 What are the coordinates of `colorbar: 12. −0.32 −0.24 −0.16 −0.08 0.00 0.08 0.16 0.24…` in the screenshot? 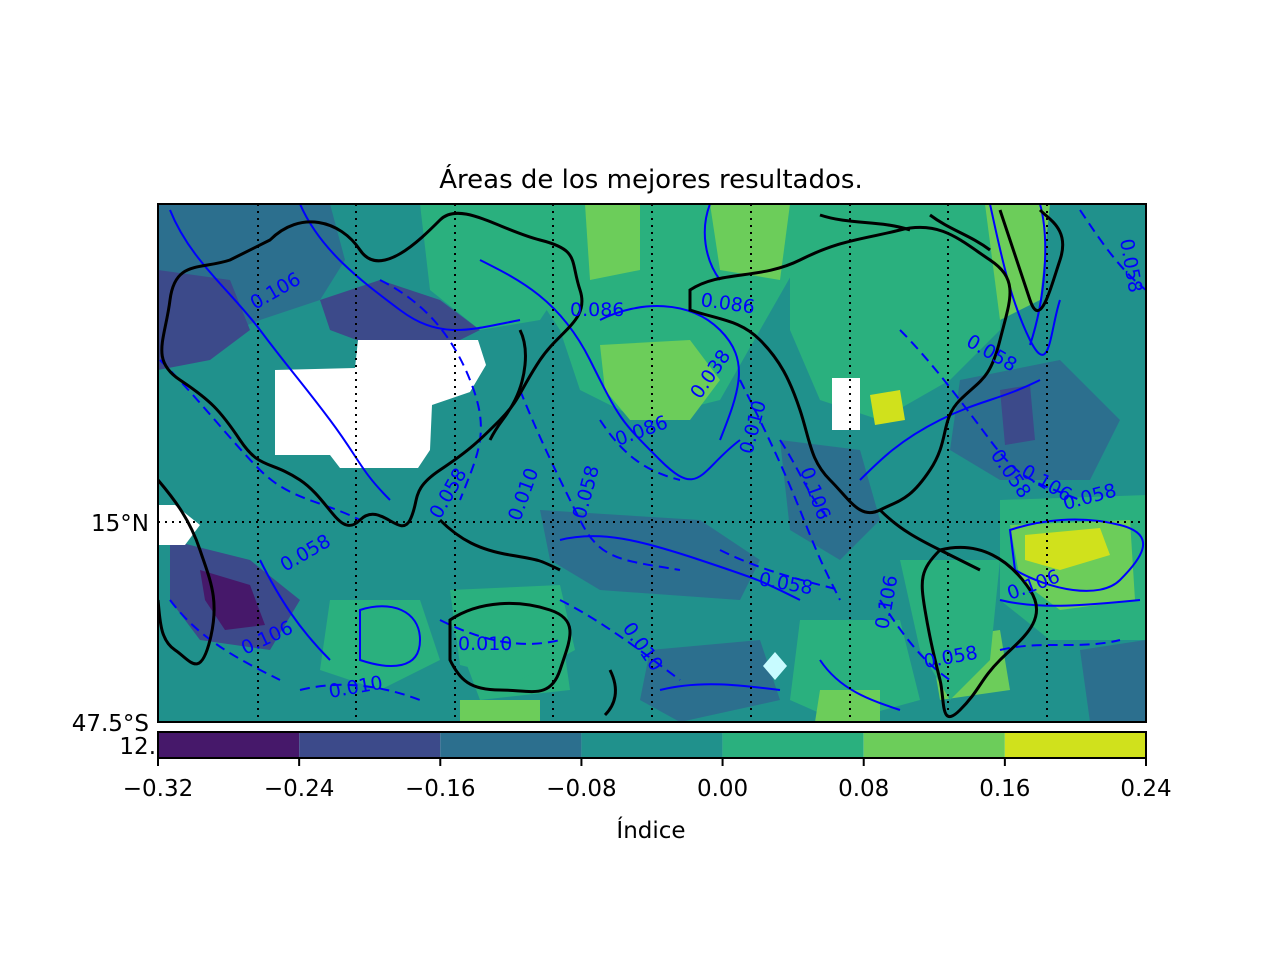 It's located at (645, 787).